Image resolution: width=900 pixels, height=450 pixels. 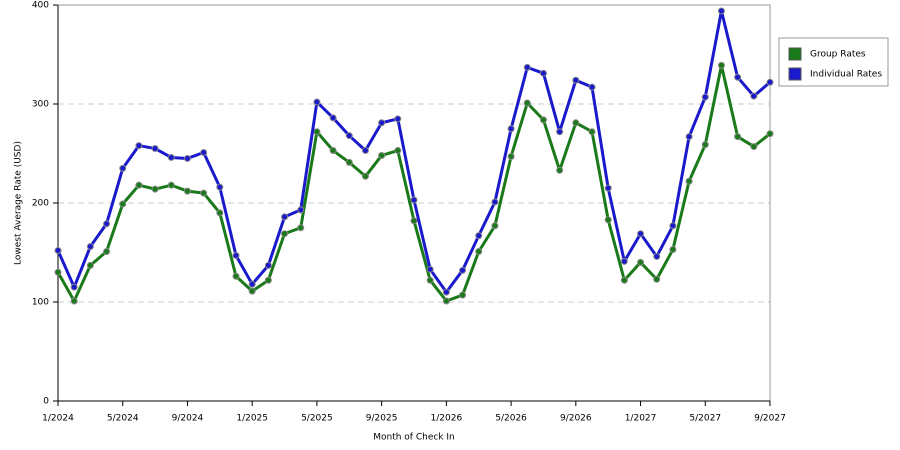 What do you see at coordinates (188, 419) in the screenshot?
I see `x-tick-label: 9/2024` at bounding box center [188, 419].